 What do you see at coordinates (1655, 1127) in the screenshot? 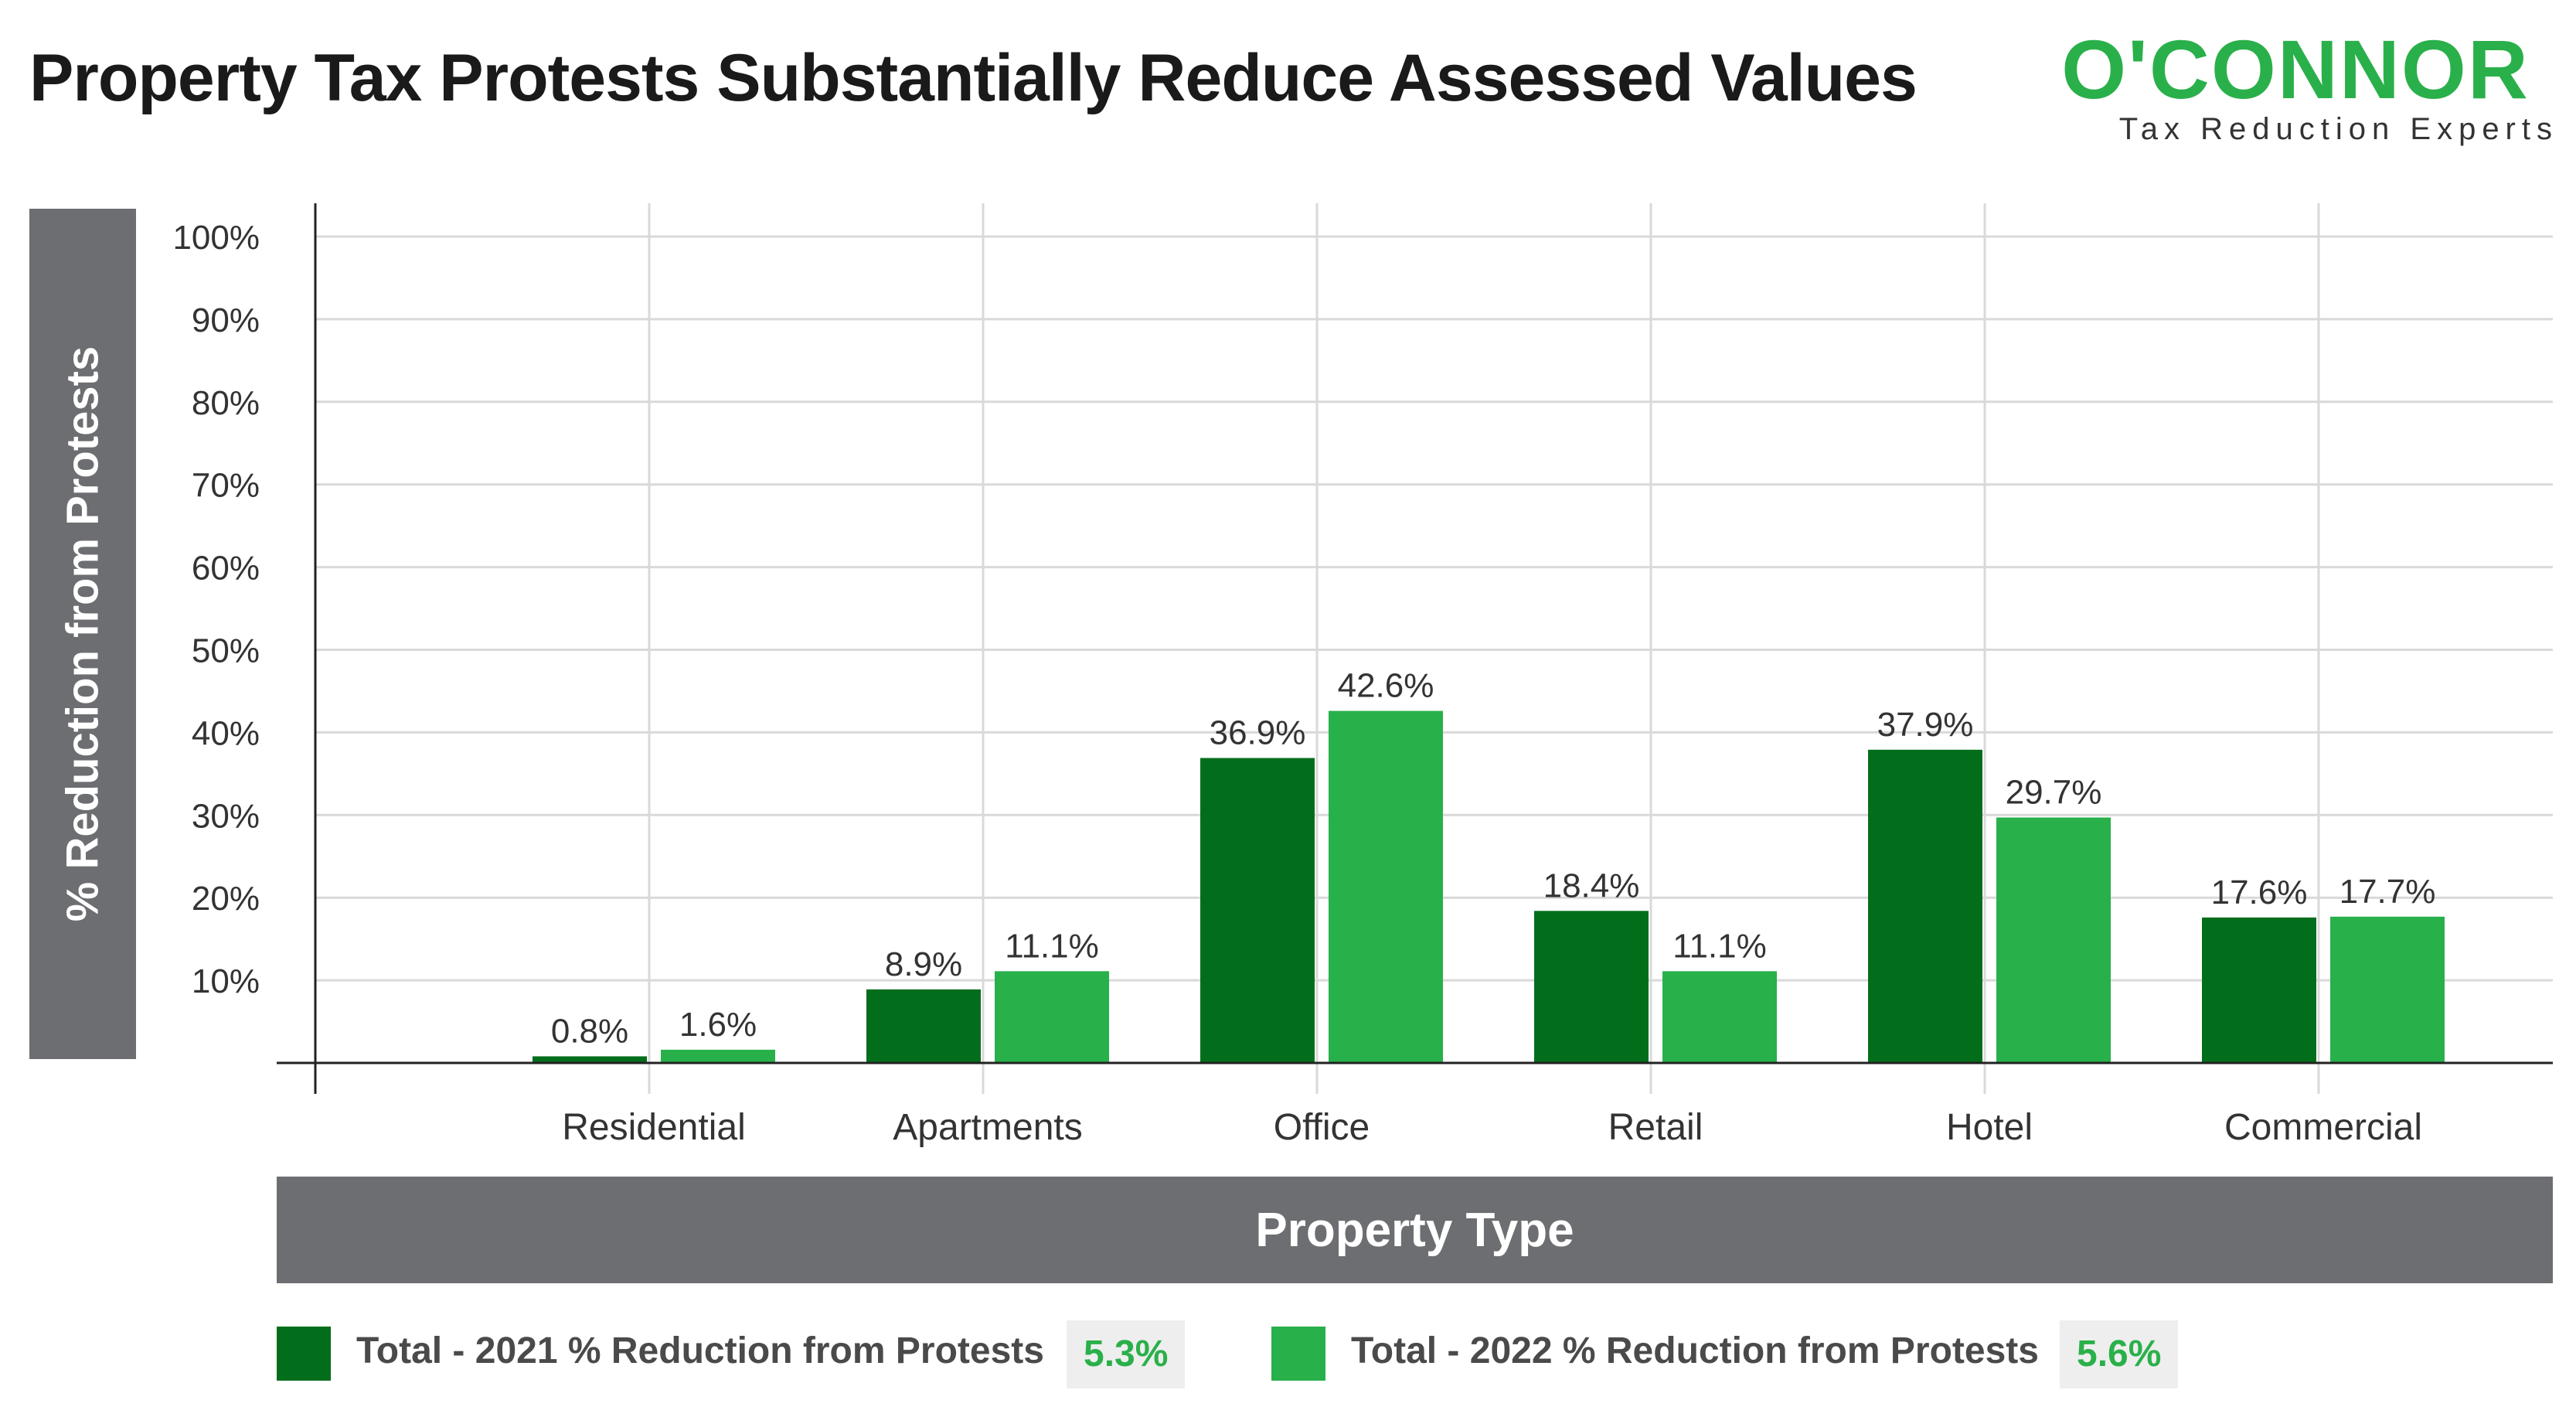
I see `x-tick-label: Retail` at bounding box center [1655, 1127].